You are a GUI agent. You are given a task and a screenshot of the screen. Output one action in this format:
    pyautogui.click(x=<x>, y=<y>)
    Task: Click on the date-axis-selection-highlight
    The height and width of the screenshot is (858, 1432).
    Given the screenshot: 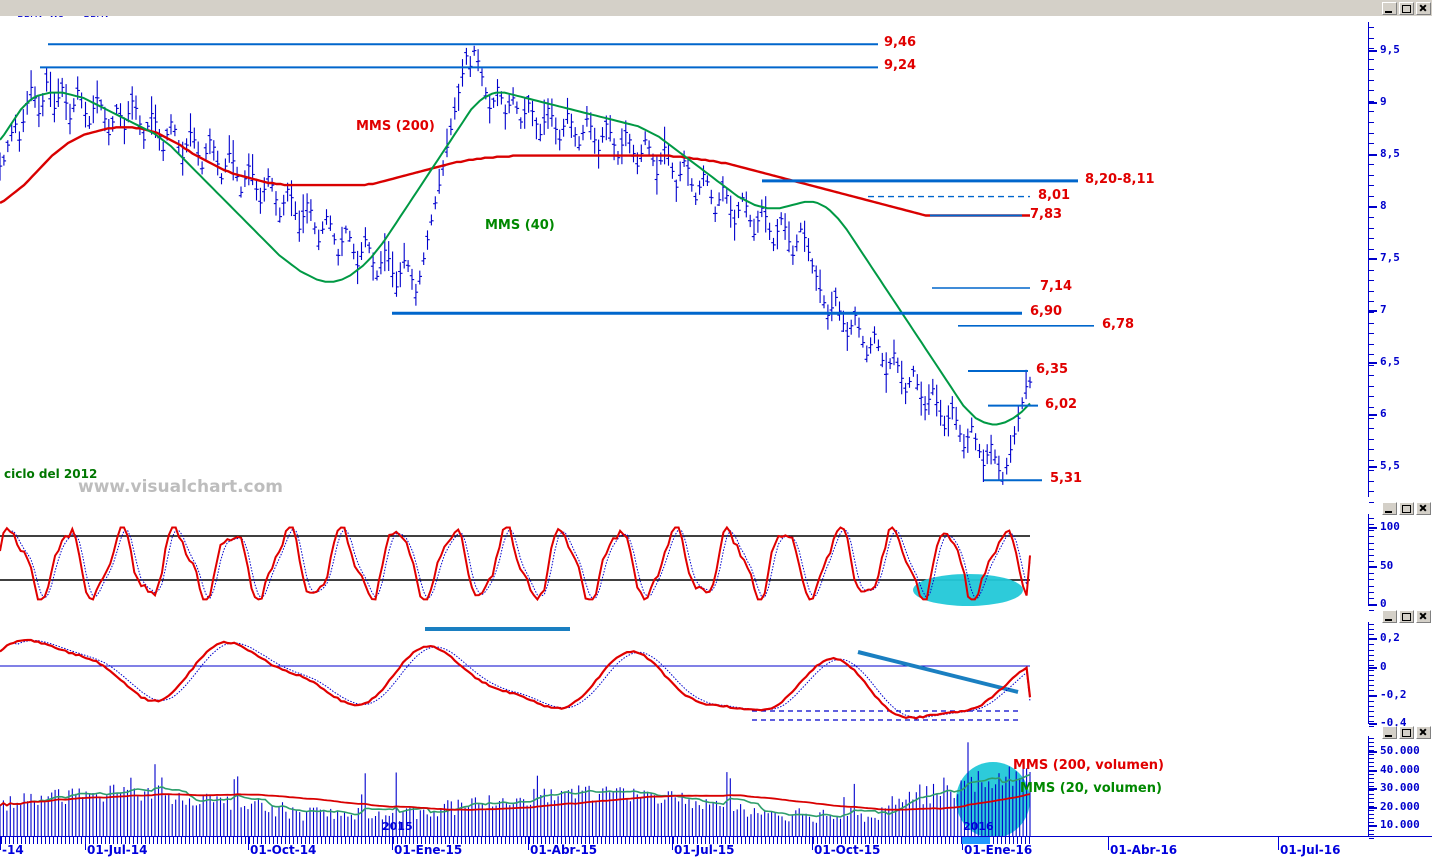 What is the action you would take?
    pyautogui.click(x=976, y=840)
    